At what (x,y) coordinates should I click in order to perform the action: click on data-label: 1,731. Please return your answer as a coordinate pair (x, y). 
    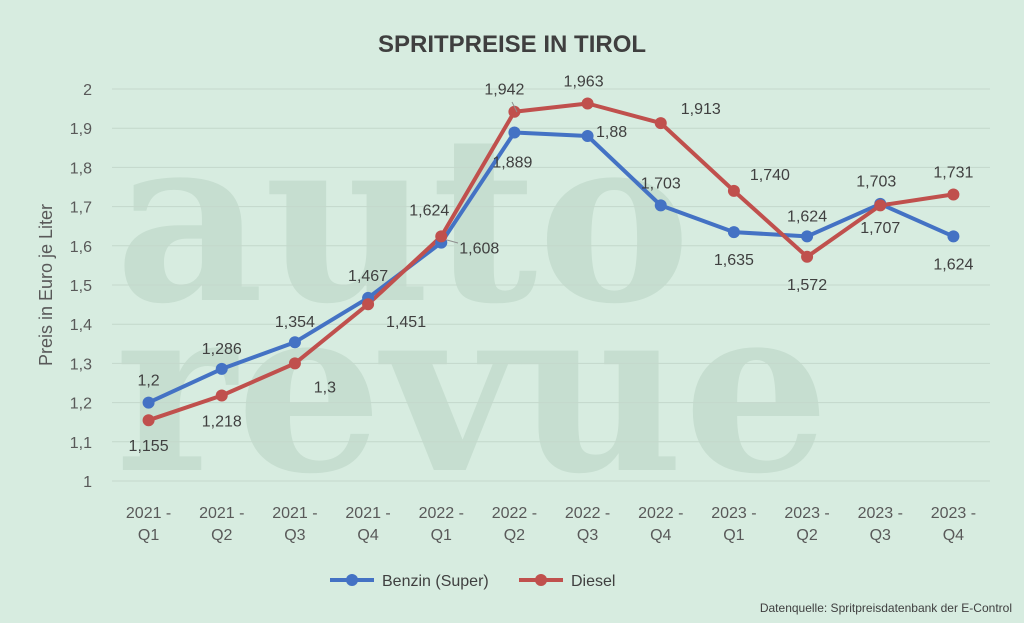
    Looking at the image, I should click on (953, 172).